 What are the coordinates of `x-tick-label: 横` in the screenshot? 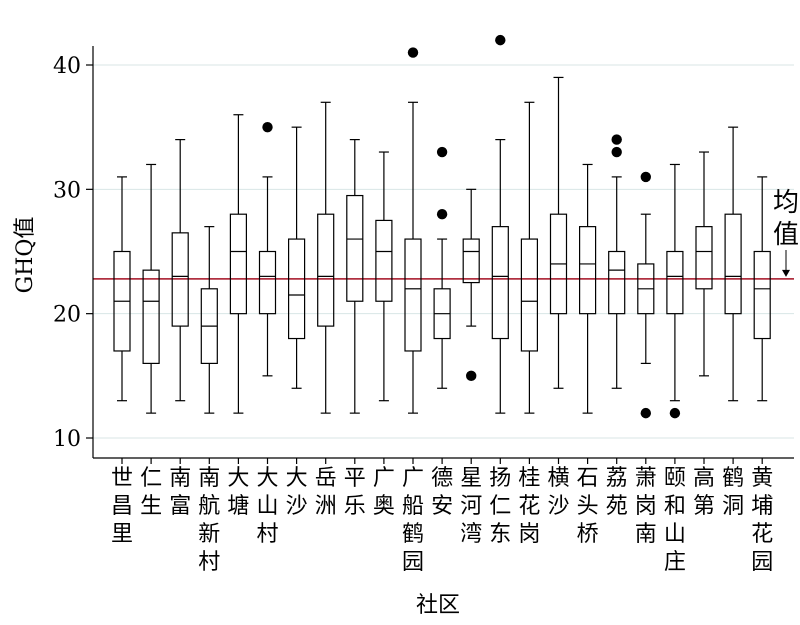 It's located at (558, 478).